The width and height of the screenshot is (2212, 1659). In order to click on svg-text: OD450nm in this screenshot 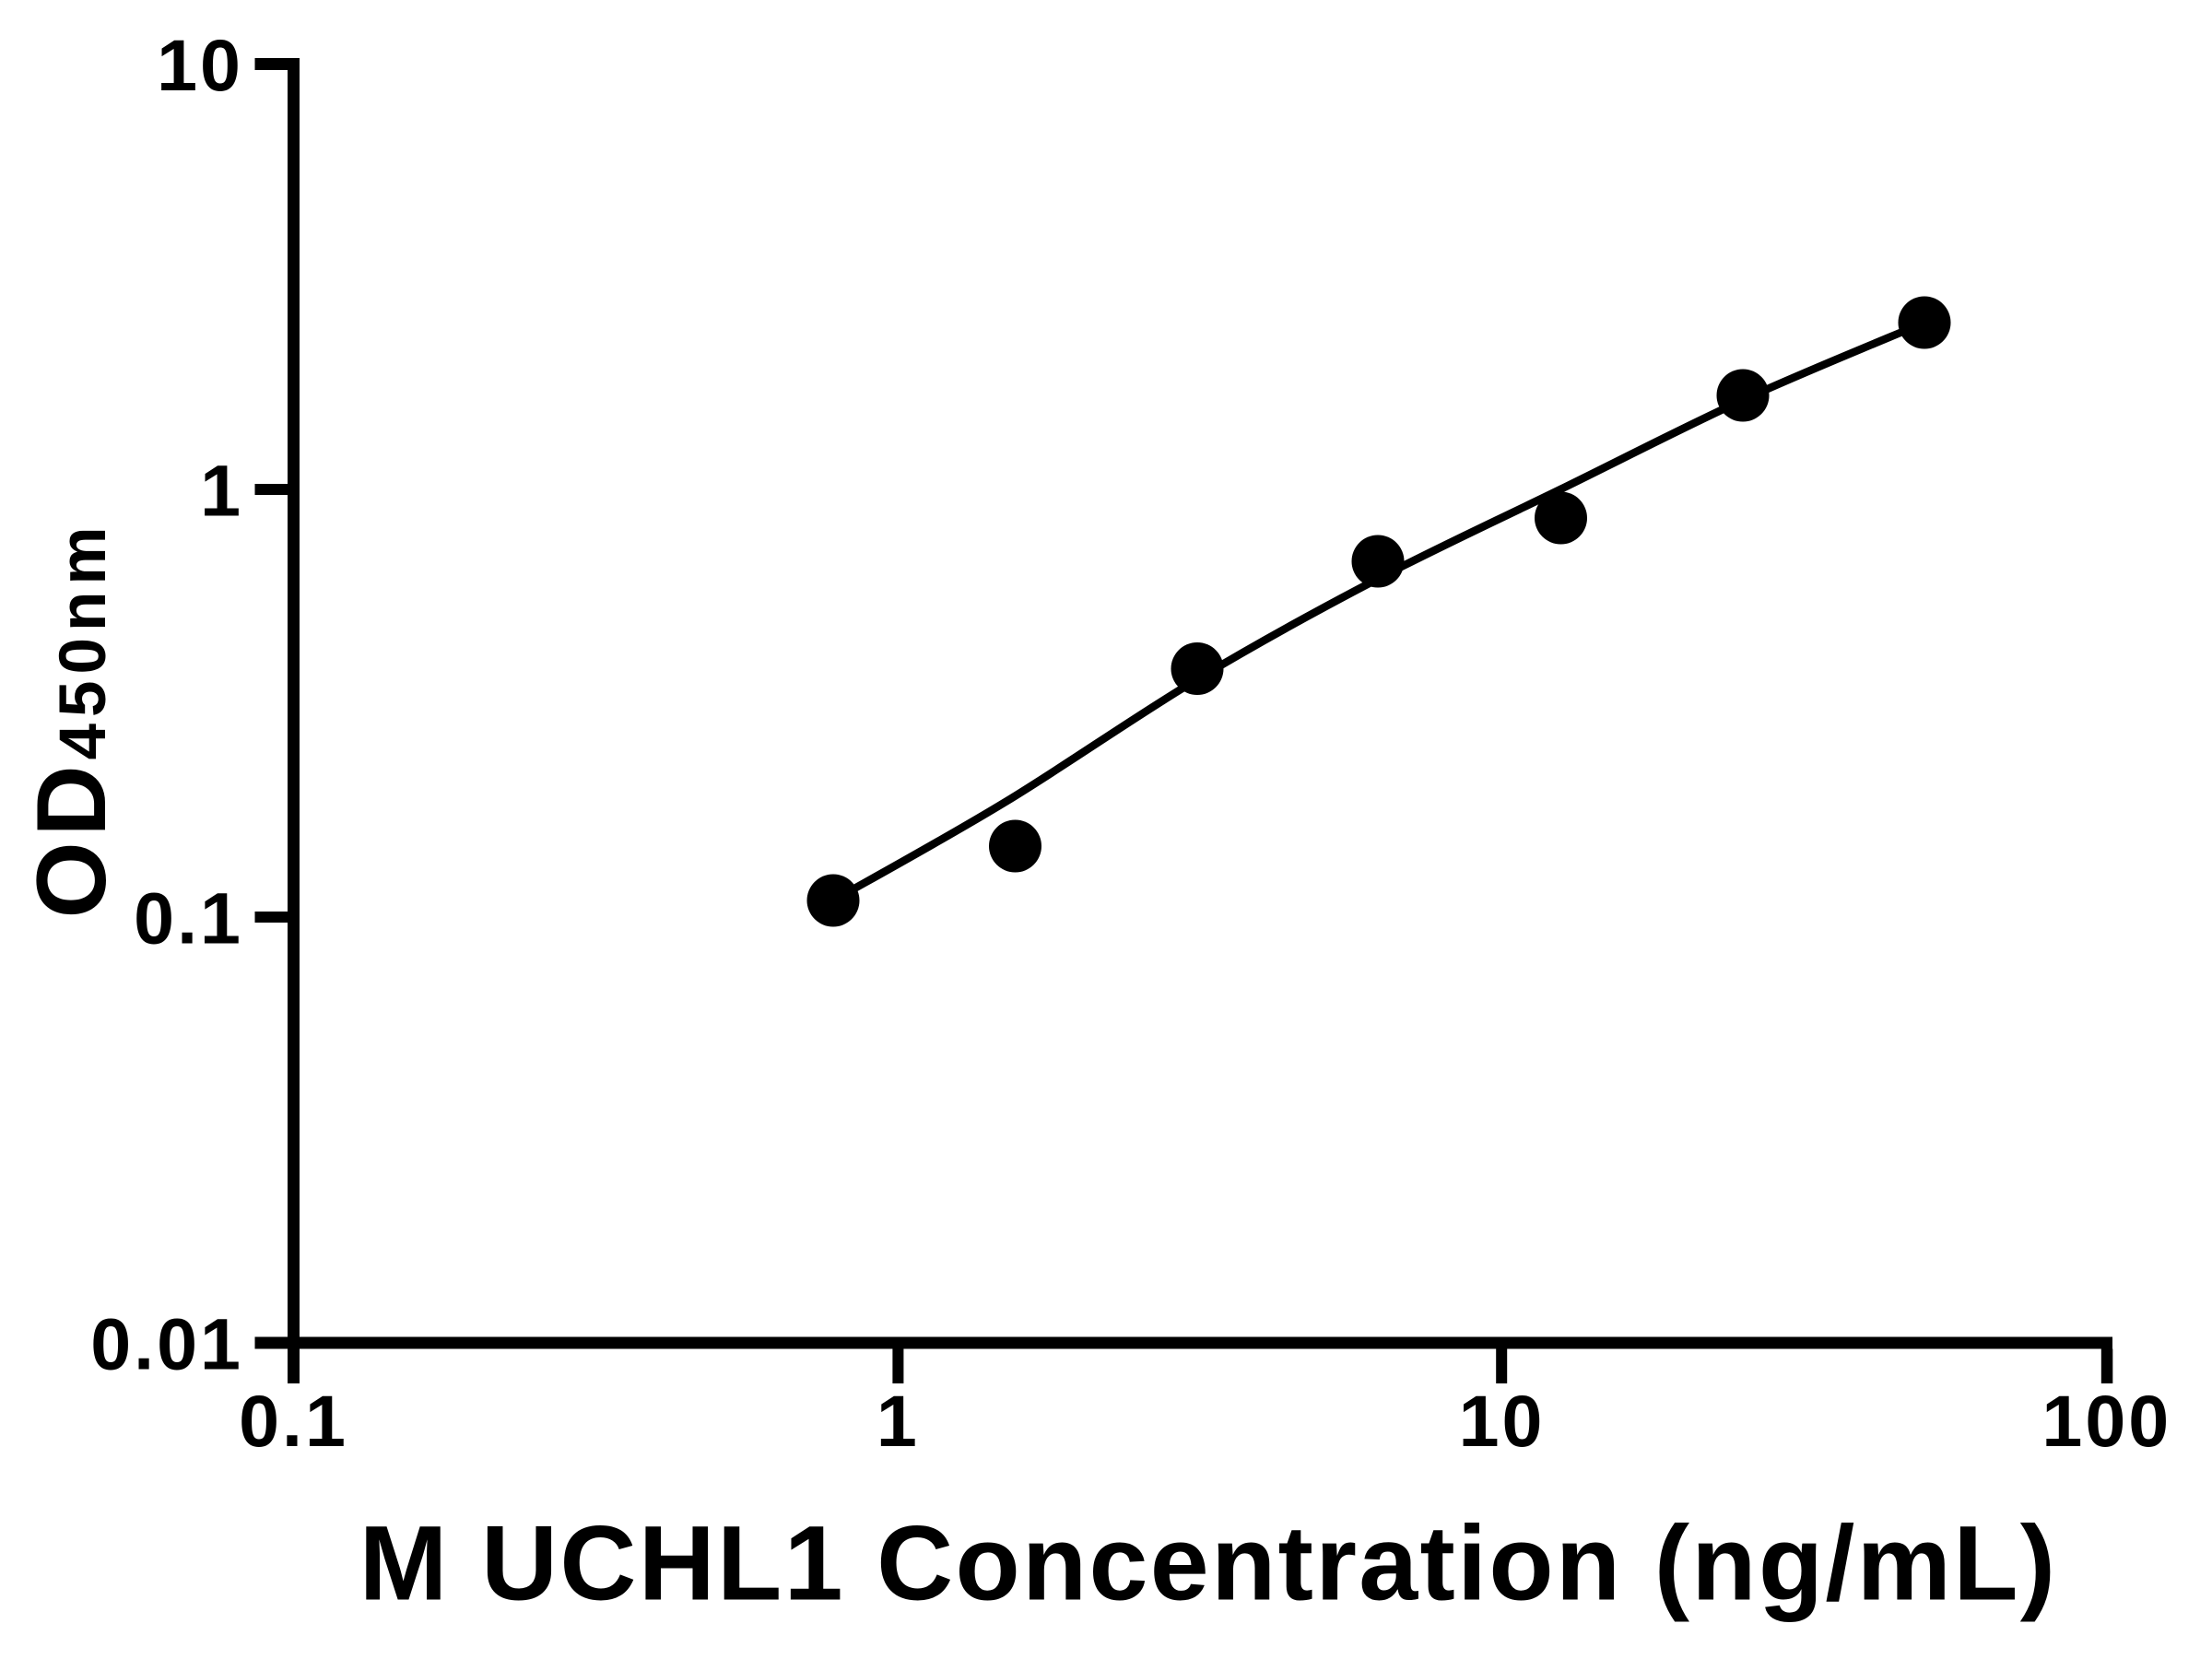, I will do `click(71, 720)`.